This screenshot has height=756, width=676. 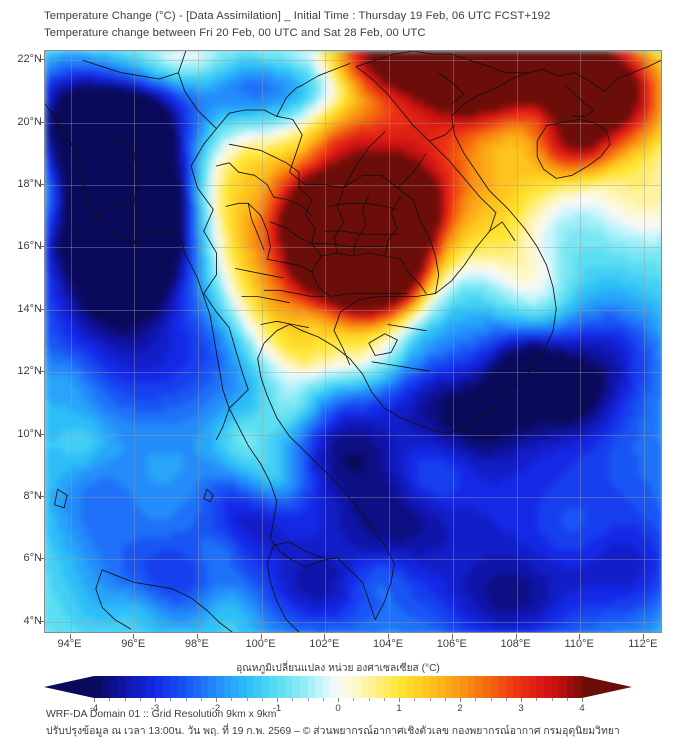 What do you see at coordinates (581, 708) in the screenshot?
I see `colorbar-tick-label: 4` at bounding box center [581, 708].